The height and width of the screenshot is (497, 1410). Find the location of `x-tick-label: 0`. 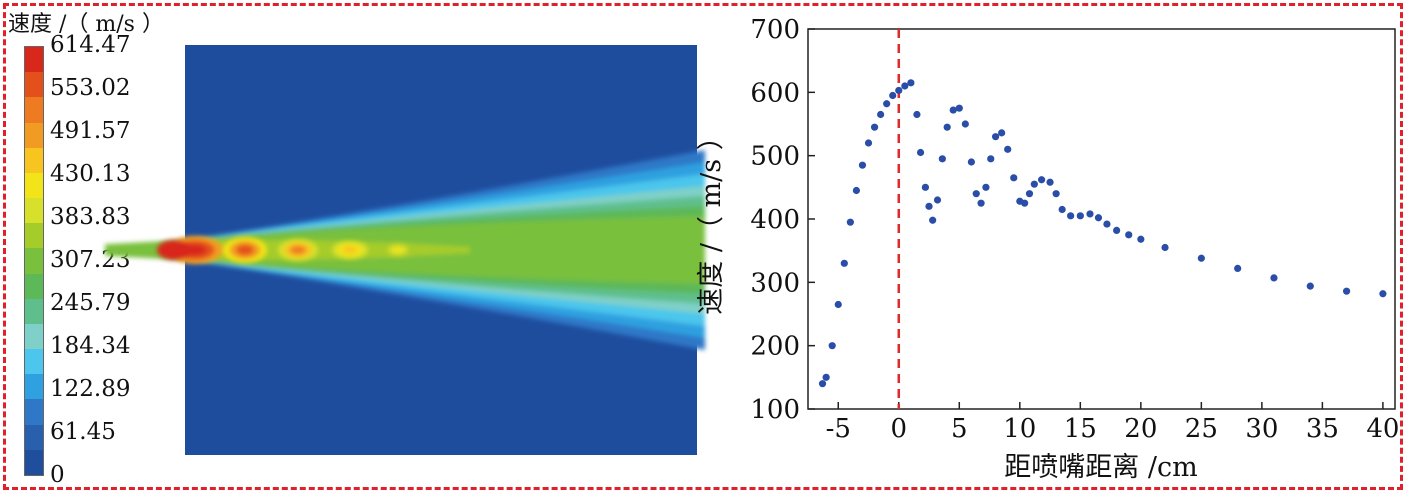

x-tick-label: 0 is located at coordinates (898, 429).